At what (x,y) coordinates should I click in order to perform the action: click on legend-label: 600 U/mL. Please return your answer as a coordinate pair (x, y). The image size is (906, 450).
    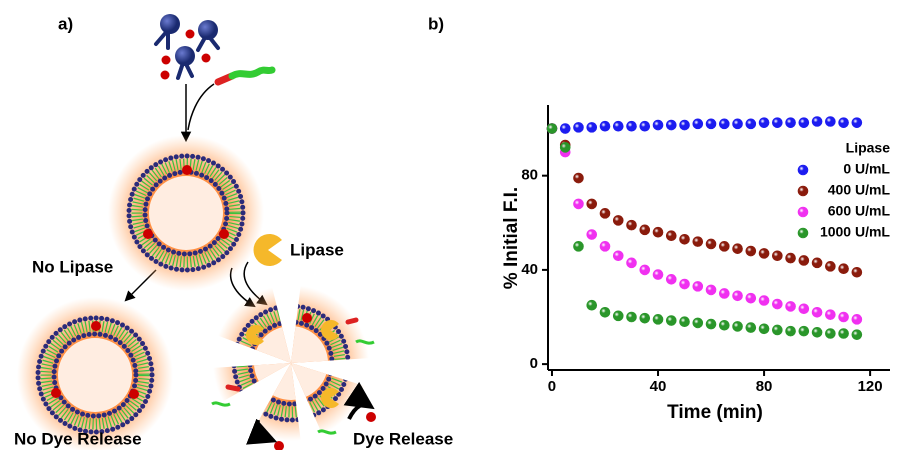
    Looking at the image, I should click on (859, 211).